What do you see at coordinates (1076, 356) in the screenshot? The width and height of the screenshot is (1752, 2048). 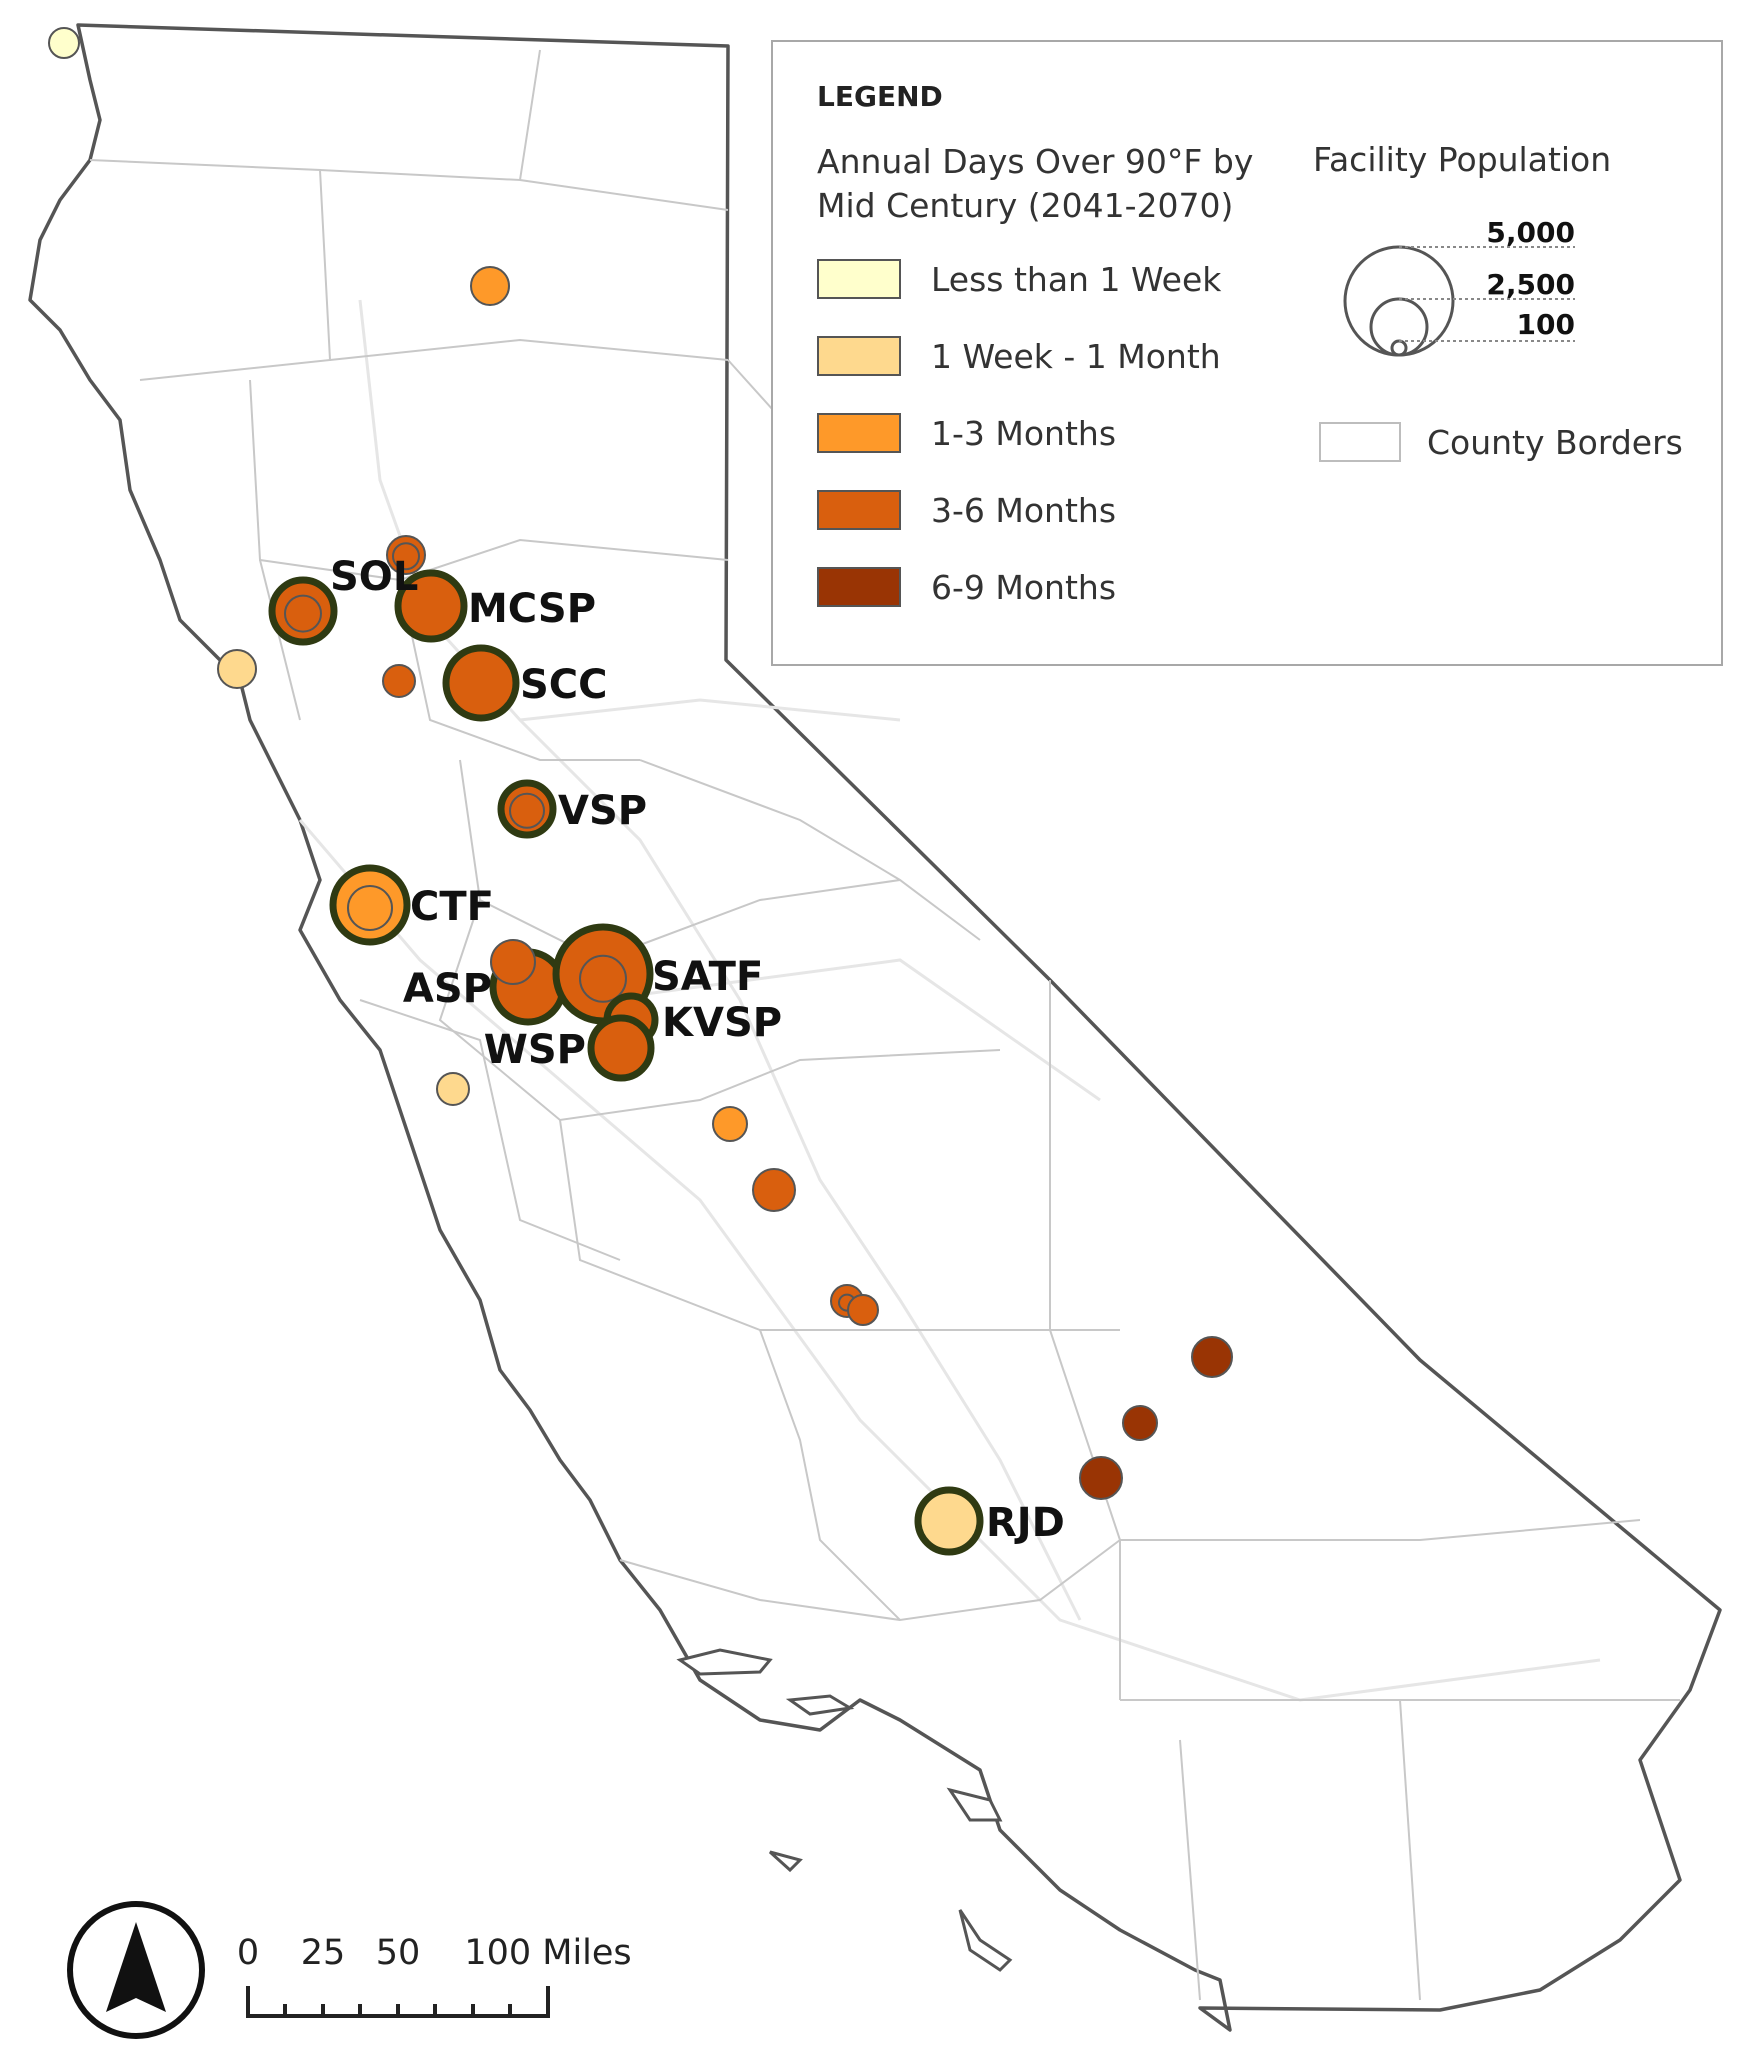 I see `legend-label: 1 Week - 1 Month` at bounding box center [1076, 356].